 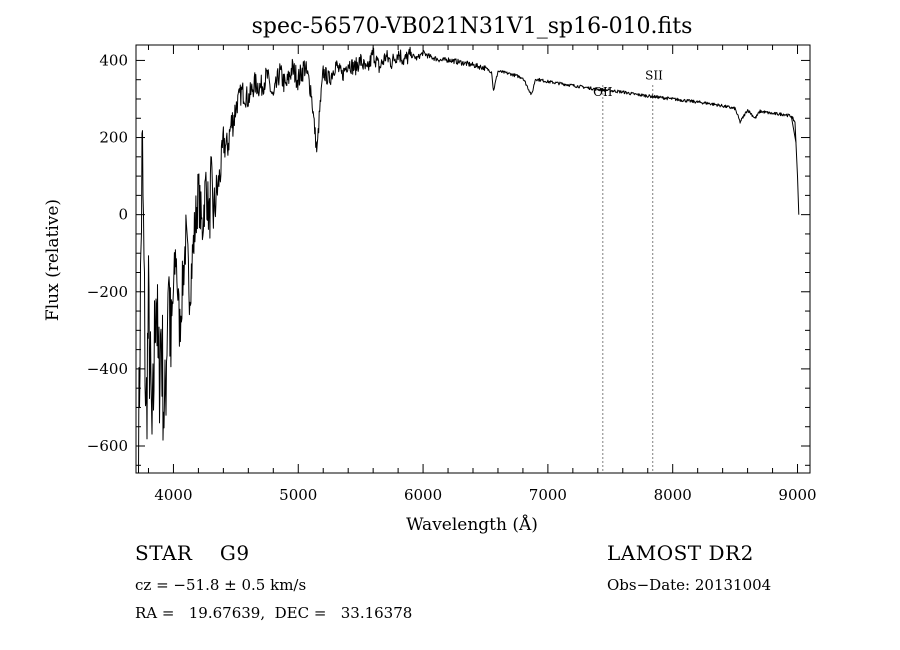 I want to click on redshift-velocity: cz = −51.8 ± 0.5 km/s, so click(x=221, y=585).